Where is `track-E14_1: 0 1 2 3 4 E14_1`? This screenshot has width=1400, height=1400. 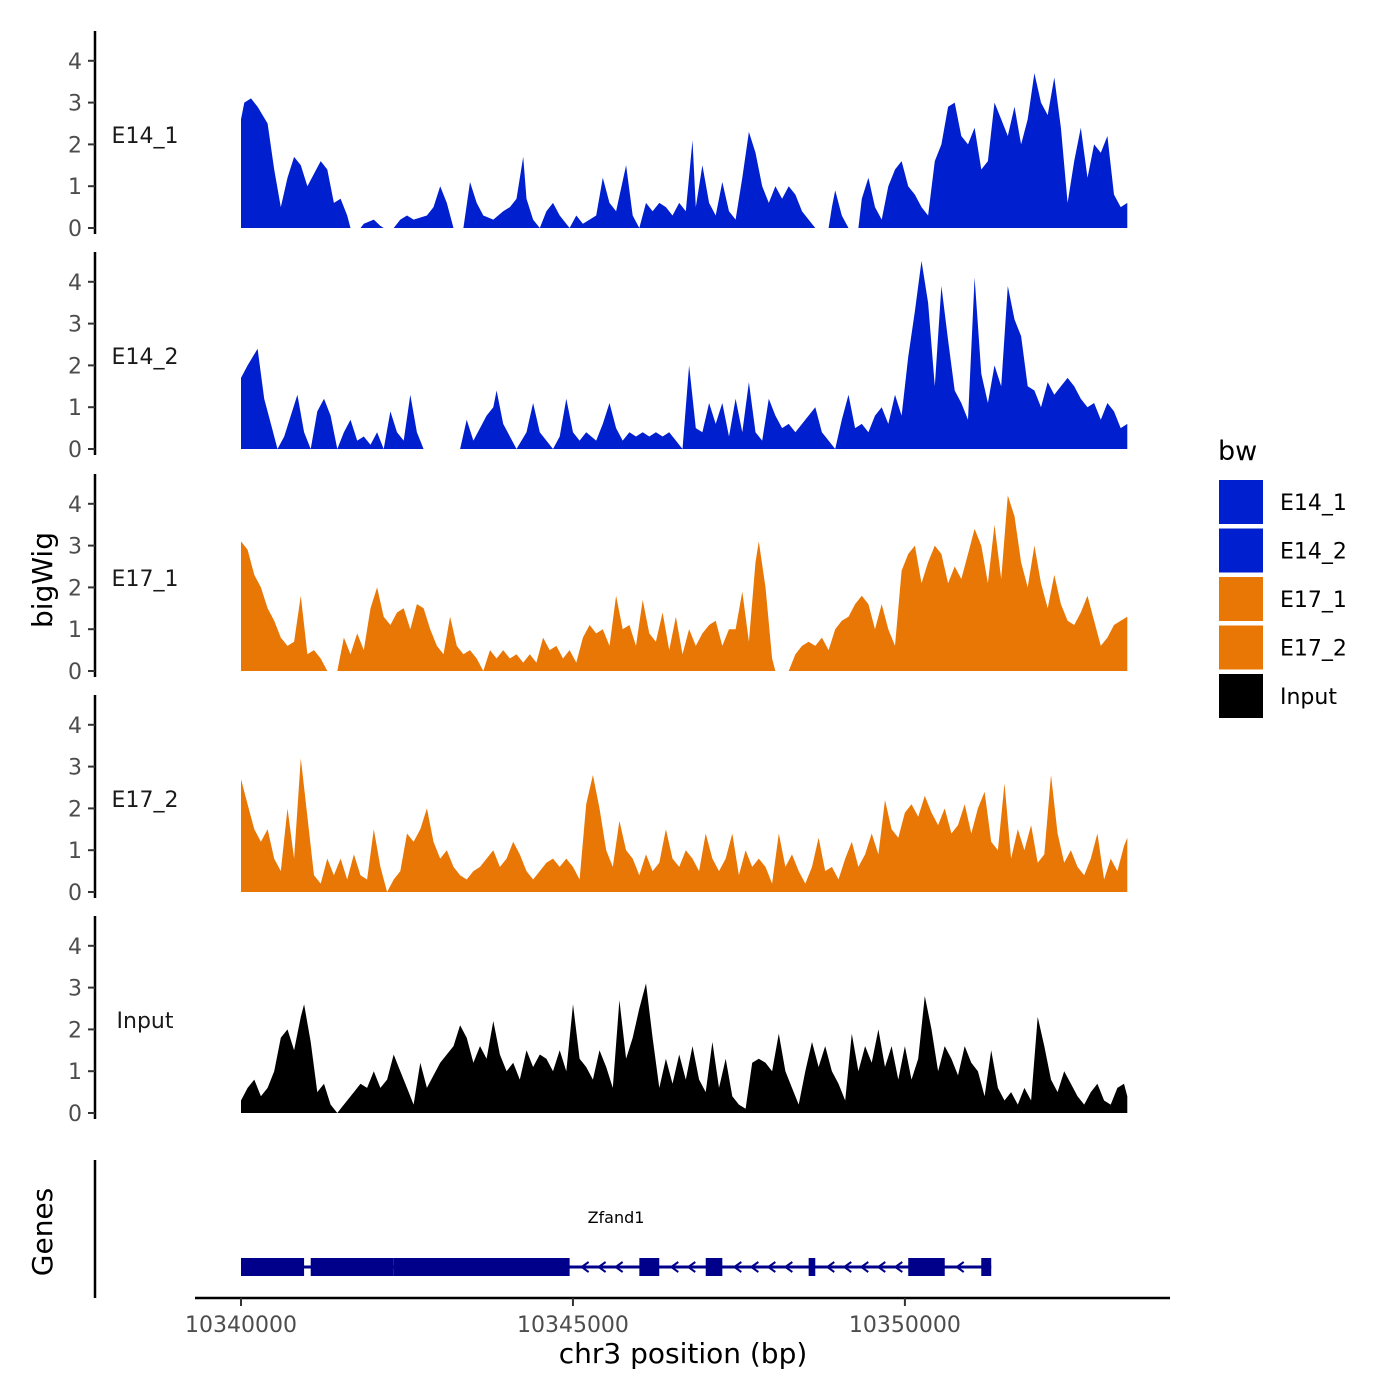
track-E14_1: 0 1 2 3 4 E14_1 is located at coordinates (598, 136).